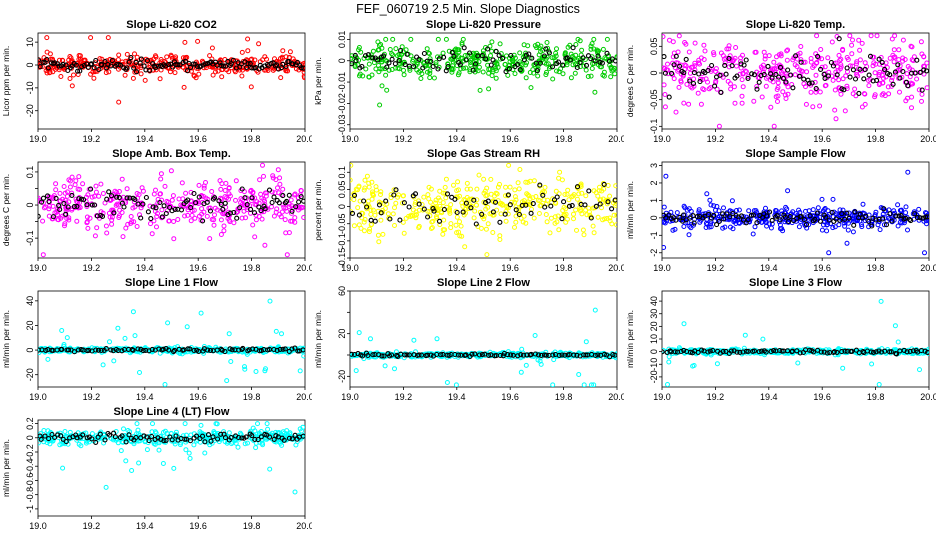  Describe the element at coordinates (318, 81) in the screenshot. I see `y-axis-label: kPa per min.` at that location.